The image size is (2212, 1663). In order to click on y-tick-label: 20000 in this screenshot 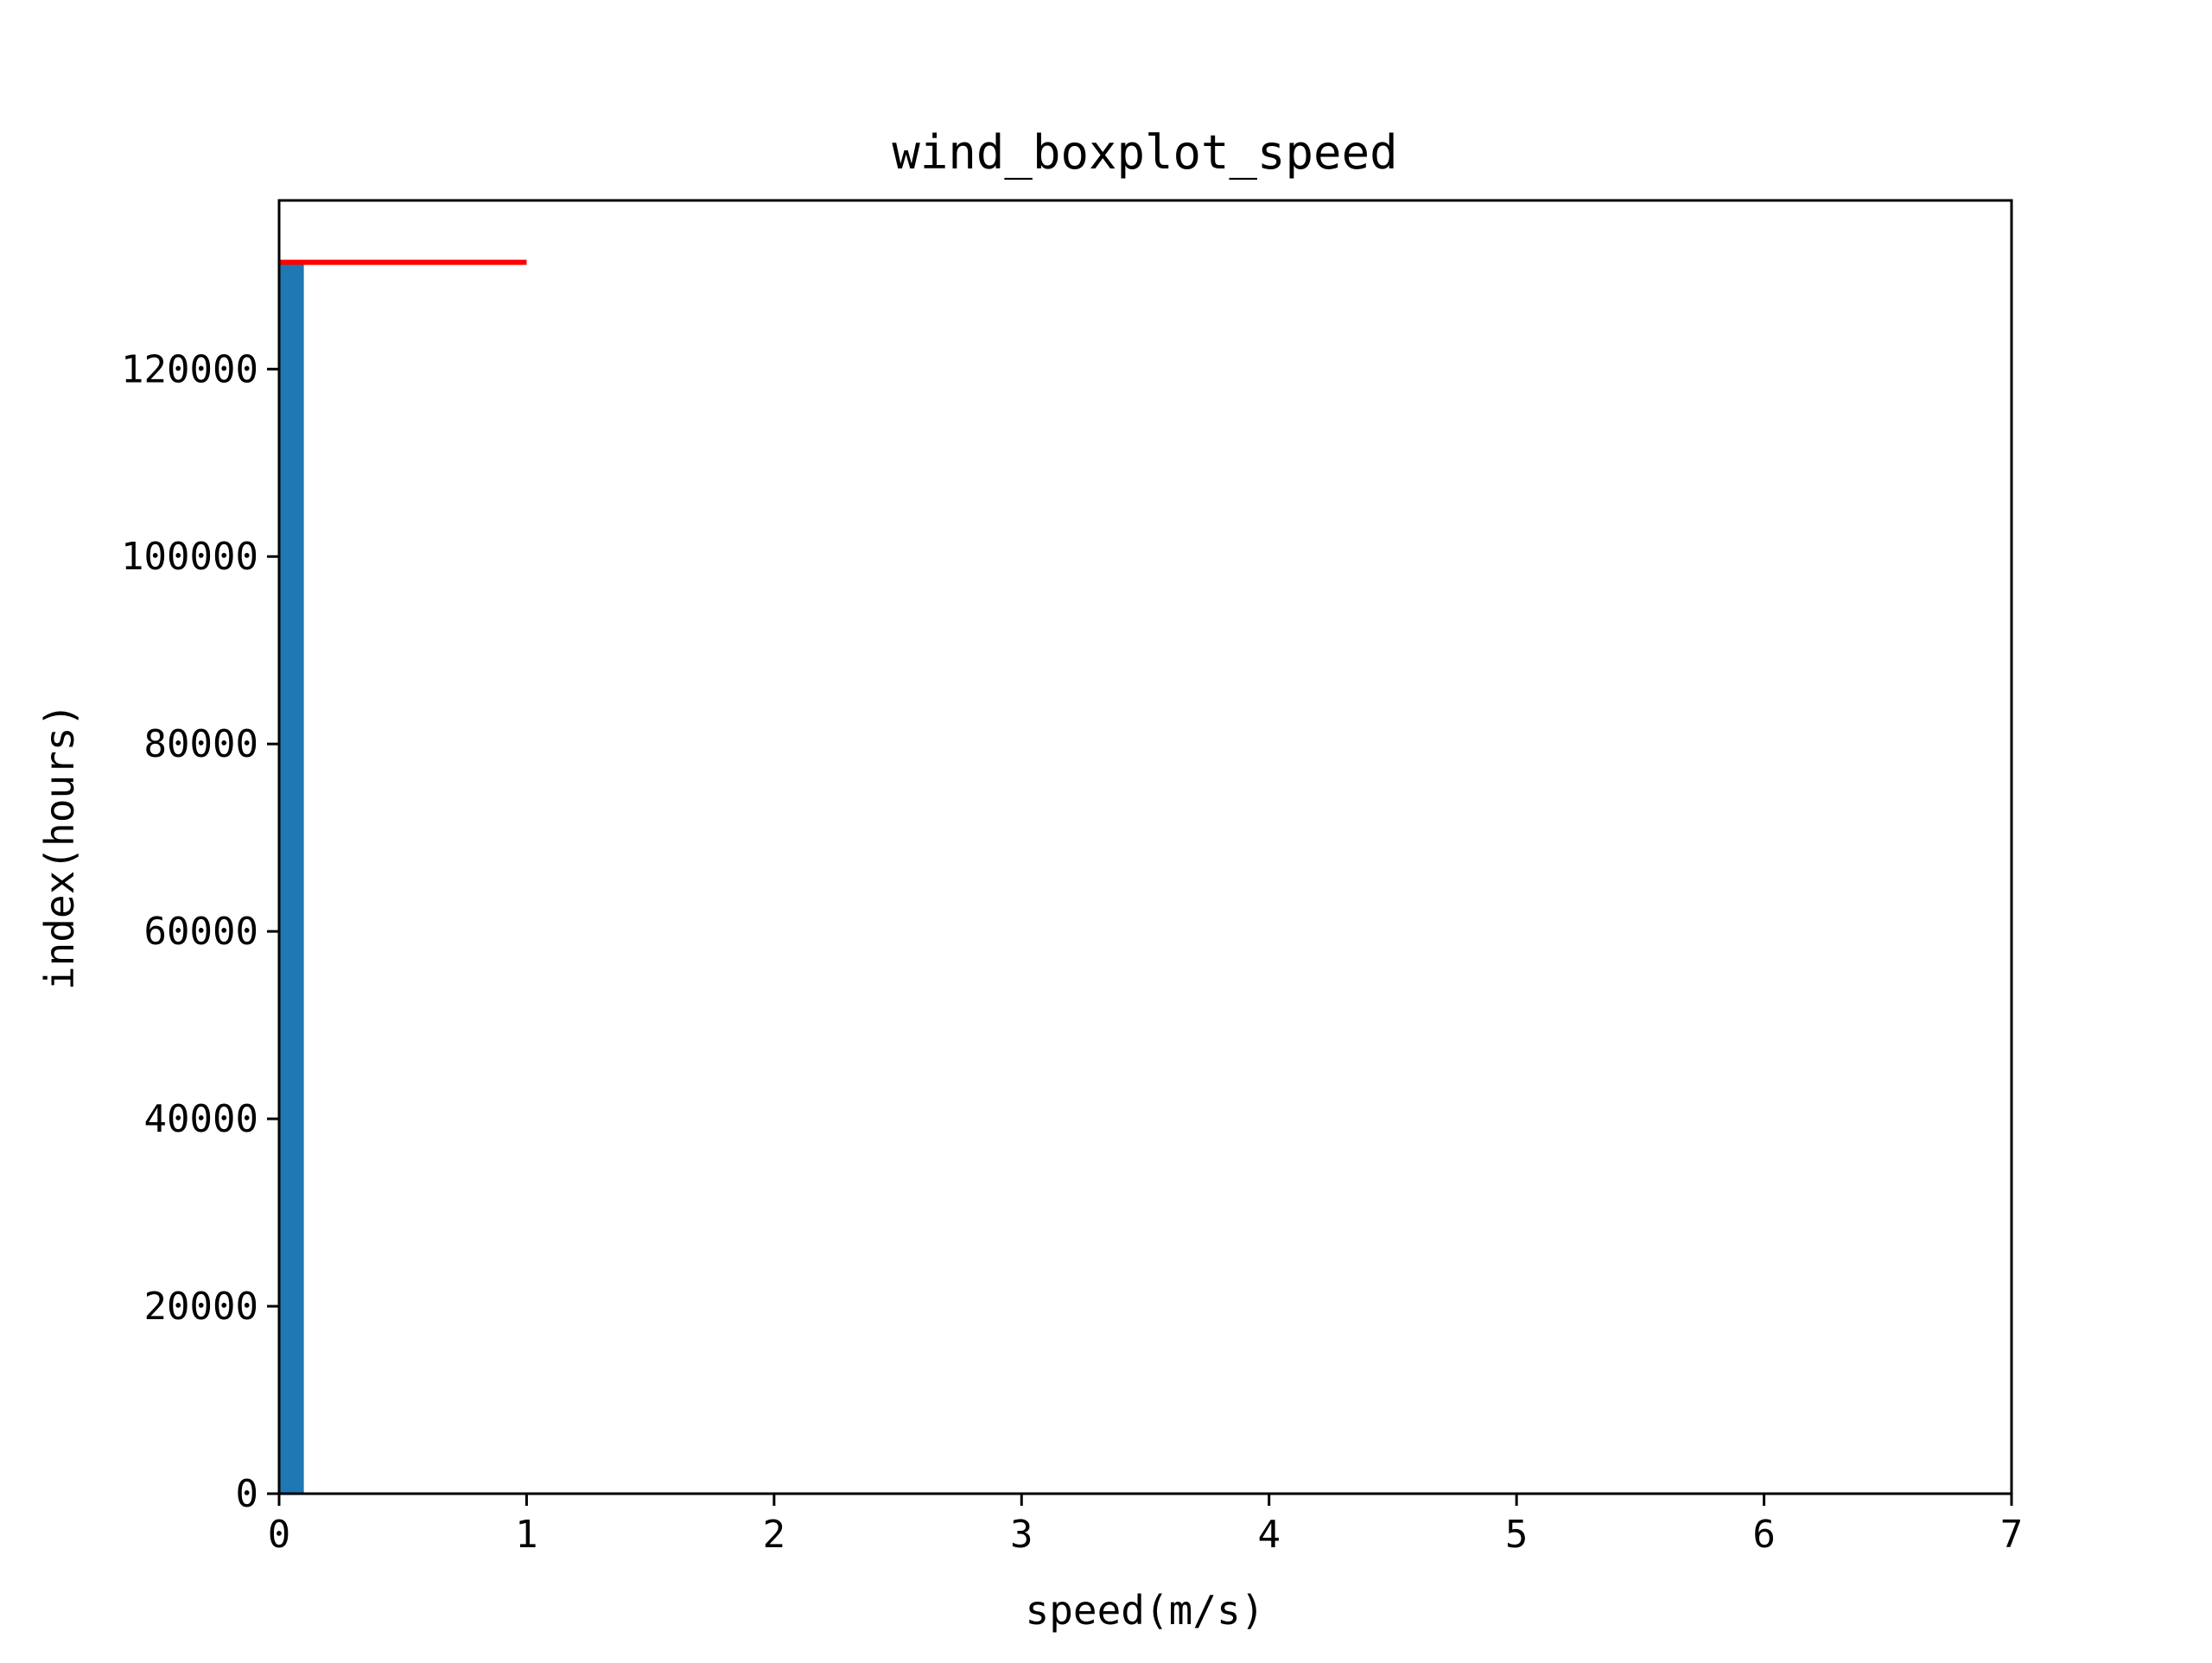, I will do `click(201, 1307)`.